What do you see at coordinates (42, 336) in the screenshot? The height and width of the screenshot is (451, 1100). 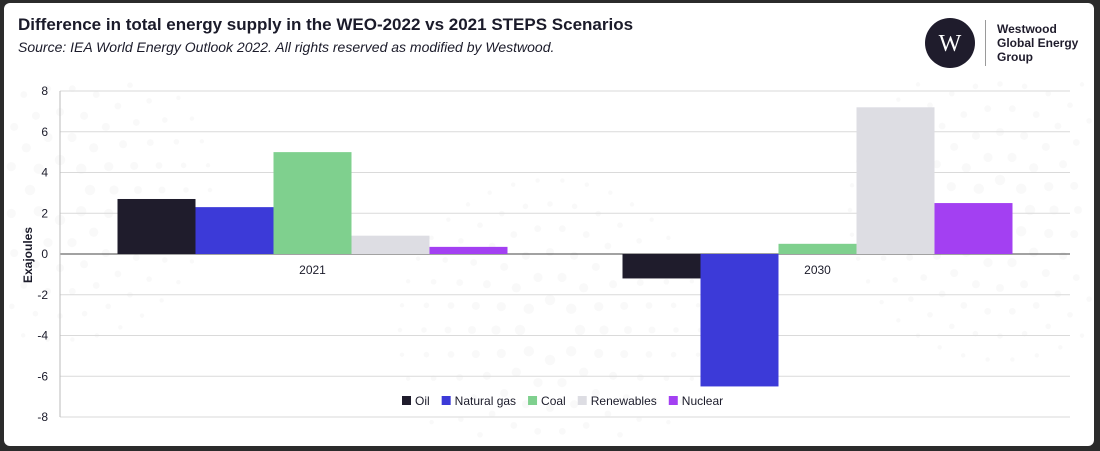 I see `y-tick-label: -4` at bounding box center [42, 336].